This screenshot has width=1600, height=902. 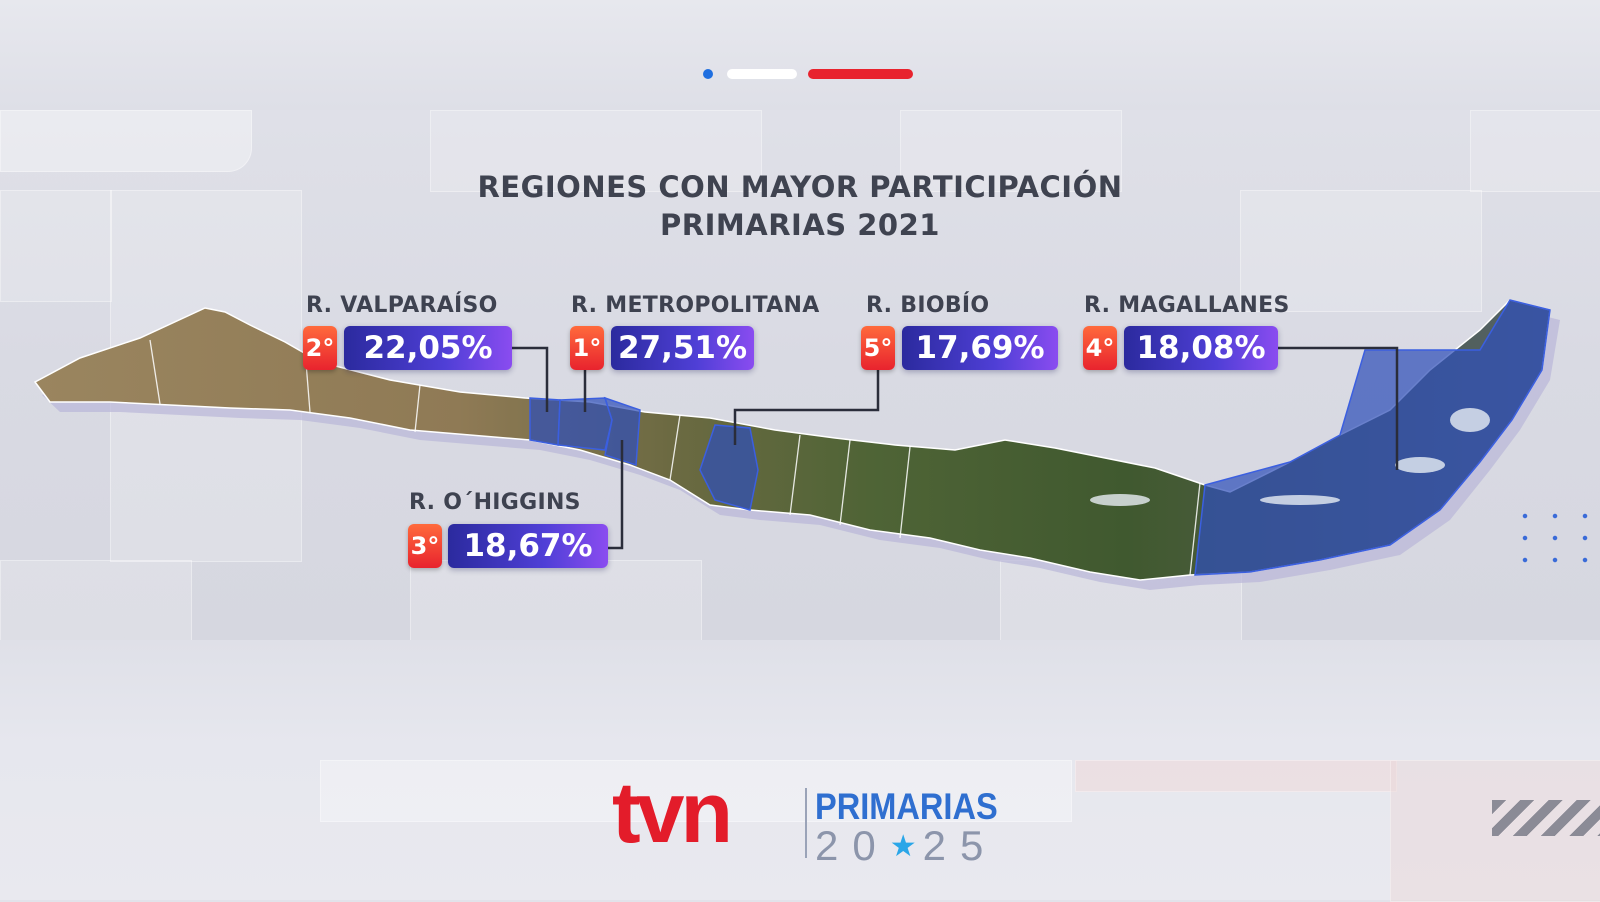 What do you see at coordinates (860, 74) in the screenshot?
I see `flag-red-bar` at bounding box center [860, 74].